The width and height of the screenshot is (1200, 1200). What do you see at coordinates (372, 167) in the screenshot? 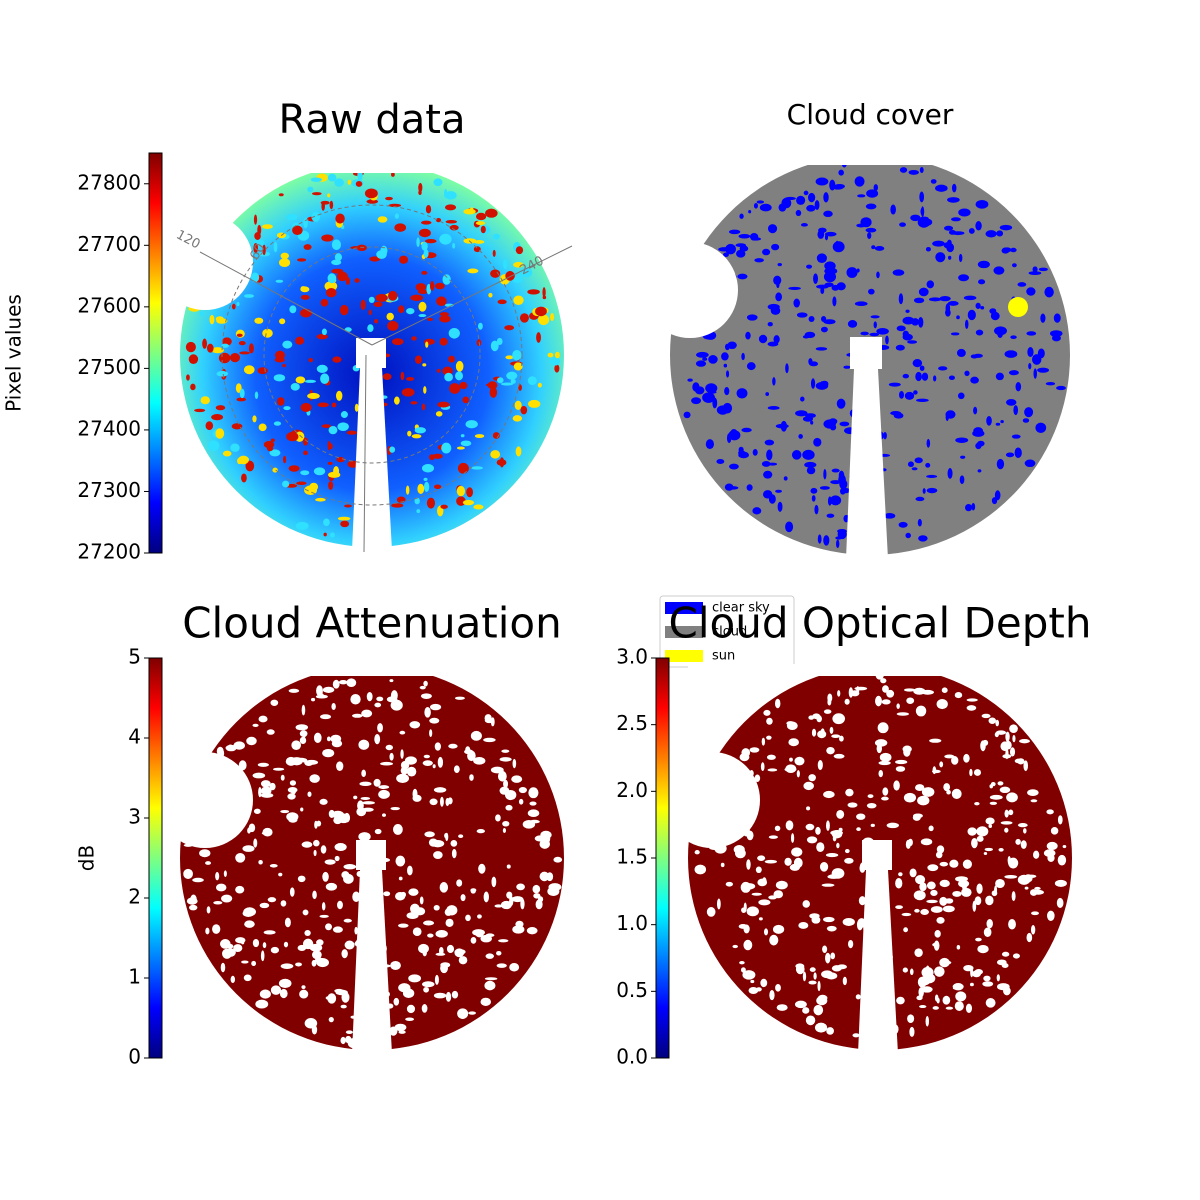
I see `mask-top` at bounding box center [372, 167].